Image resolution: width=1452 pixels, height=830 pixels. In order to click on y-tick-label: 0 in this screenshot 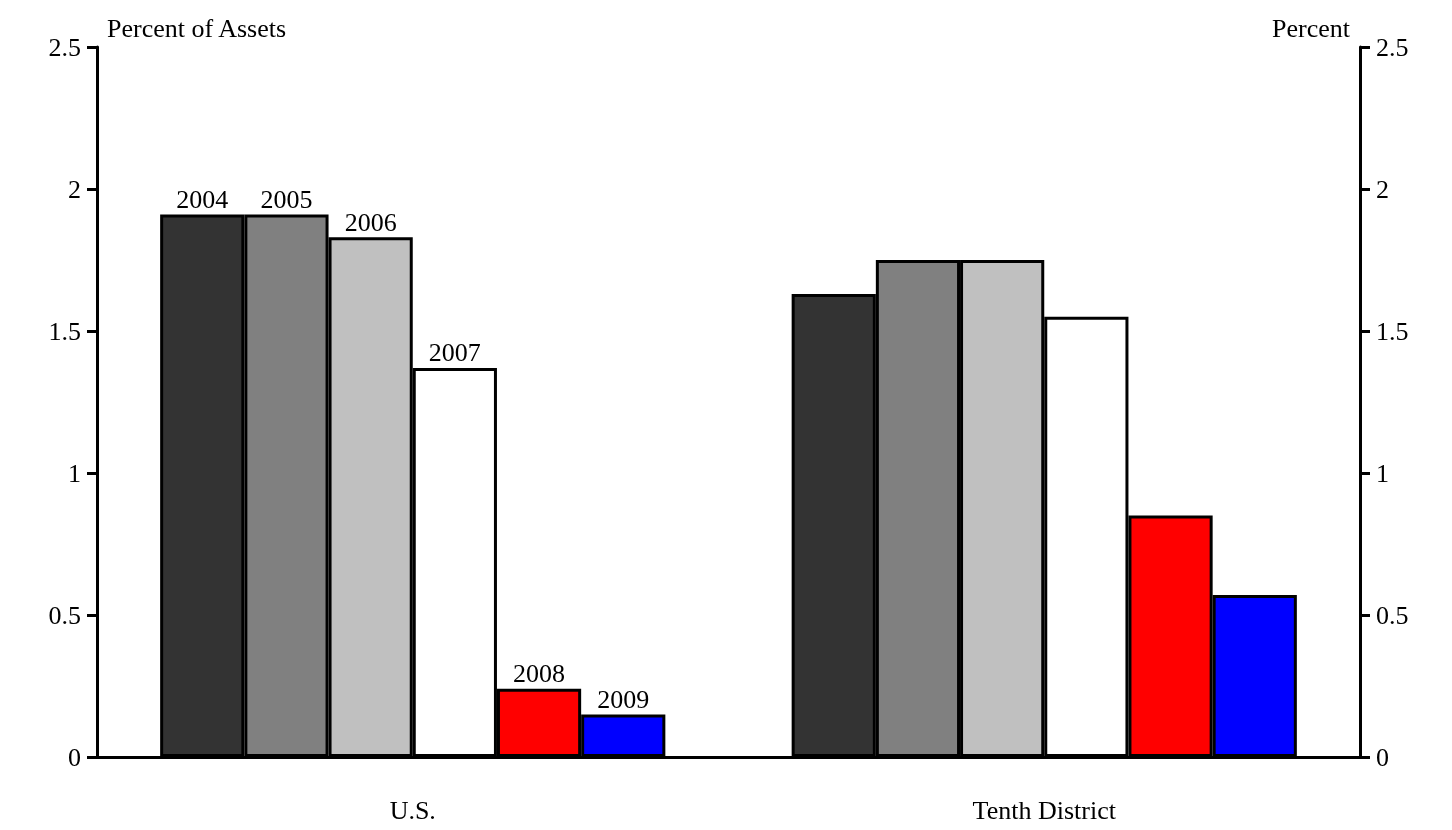, I will do `click(74, 757)`.